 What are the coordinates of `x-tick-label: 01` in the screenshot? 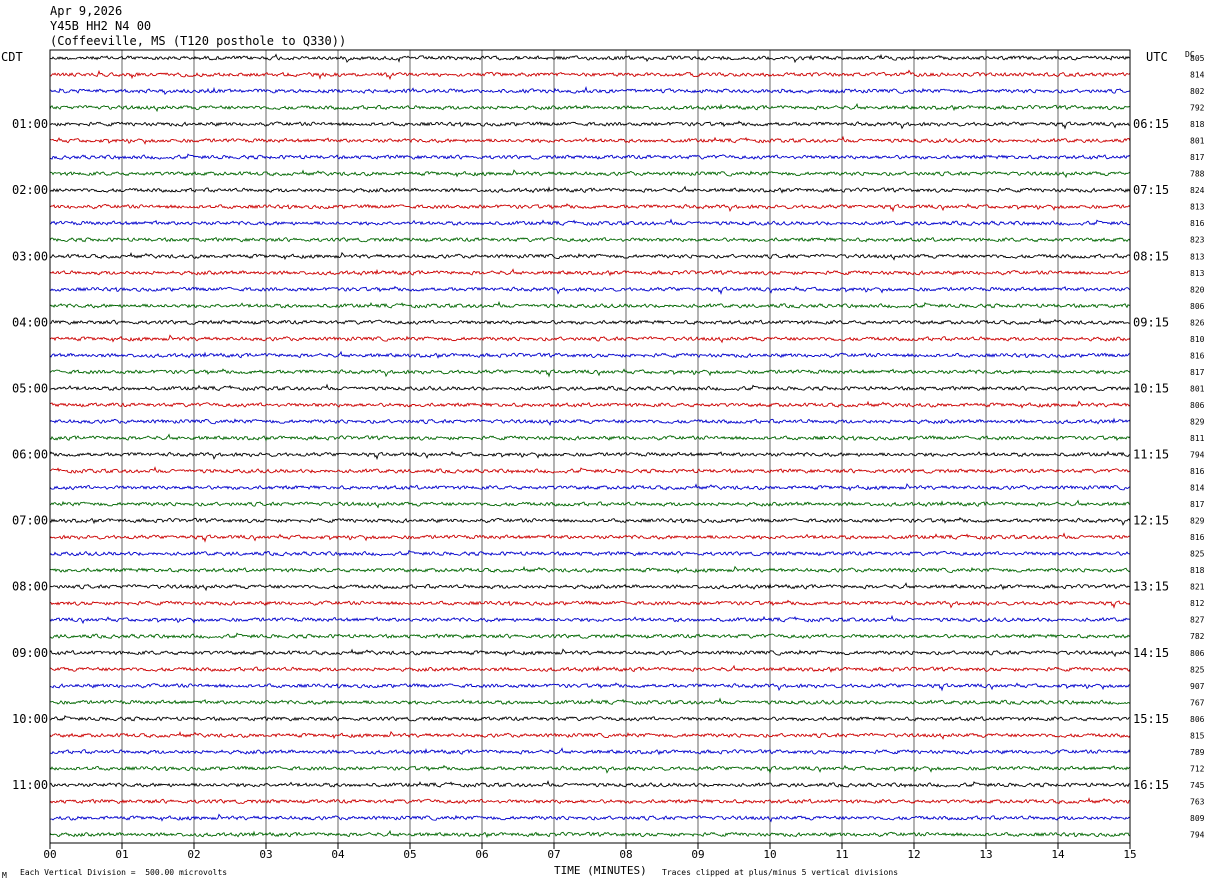 It's located at (121, 854).